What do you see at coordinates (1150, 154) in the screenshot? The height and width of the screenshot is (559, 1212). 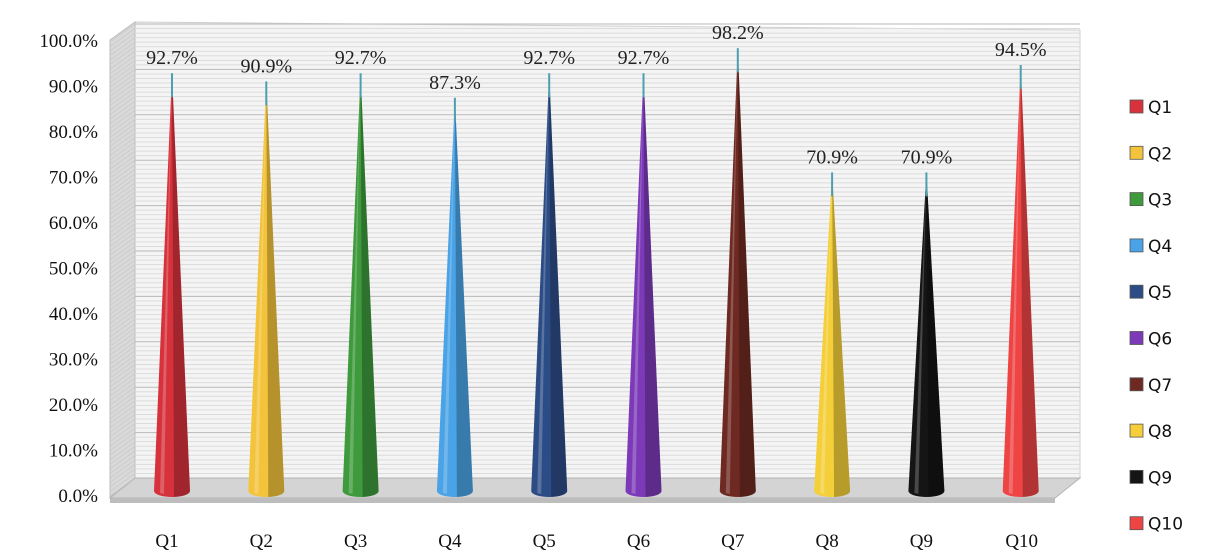 I see `legend-item-q2: Q2` at bounding box center [1150, 154].